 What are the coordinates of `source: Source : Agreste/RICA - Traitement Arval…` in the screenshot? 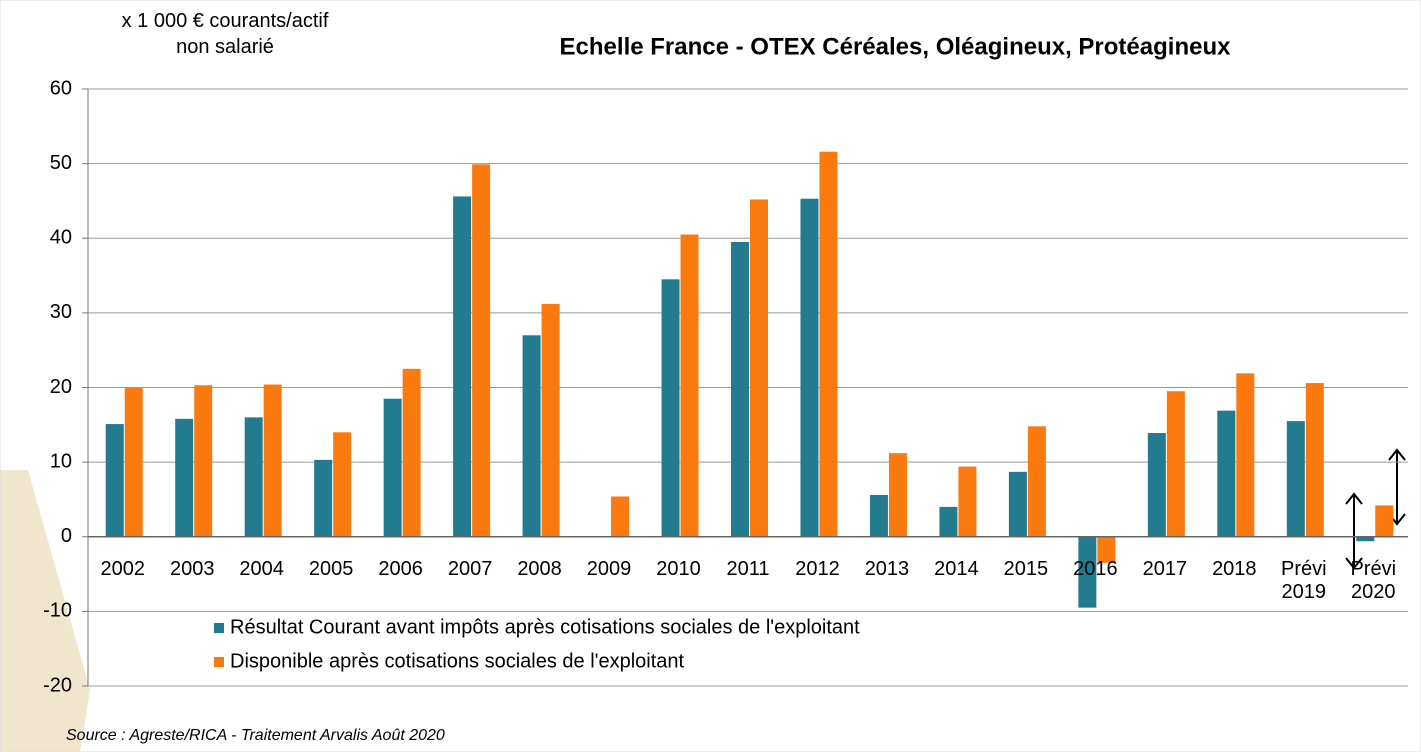 It's located at (255, 735).